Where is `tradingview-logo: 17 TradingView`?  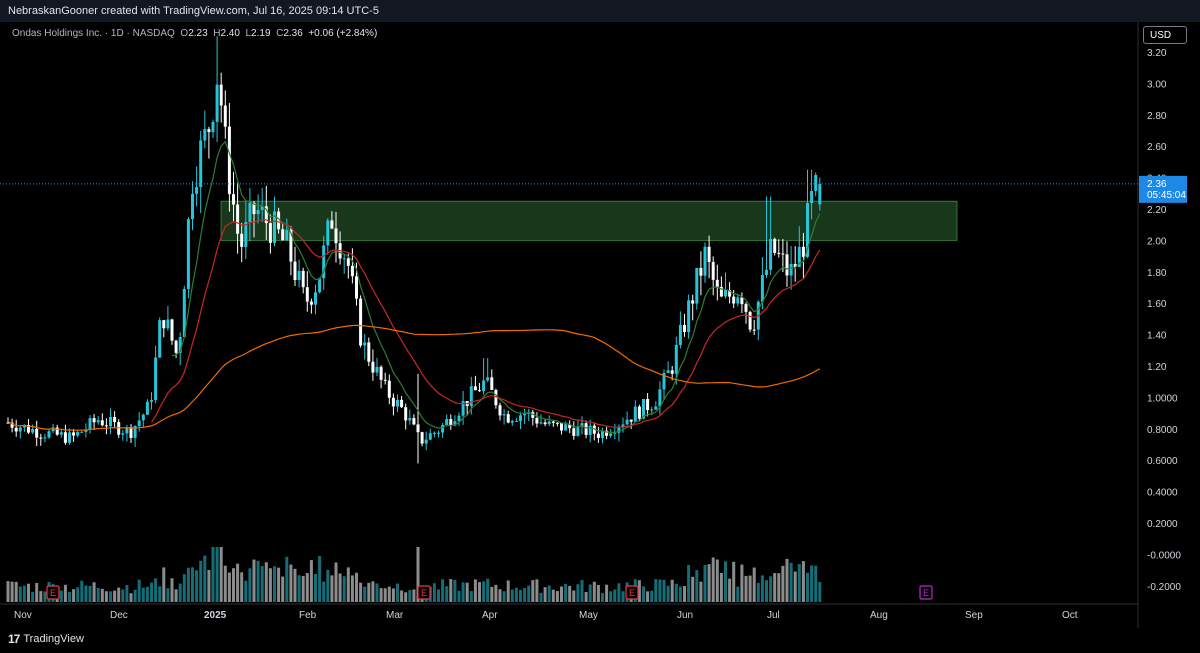 tradingview-logo: 17 TradingView is located at coordinates (46, 639).